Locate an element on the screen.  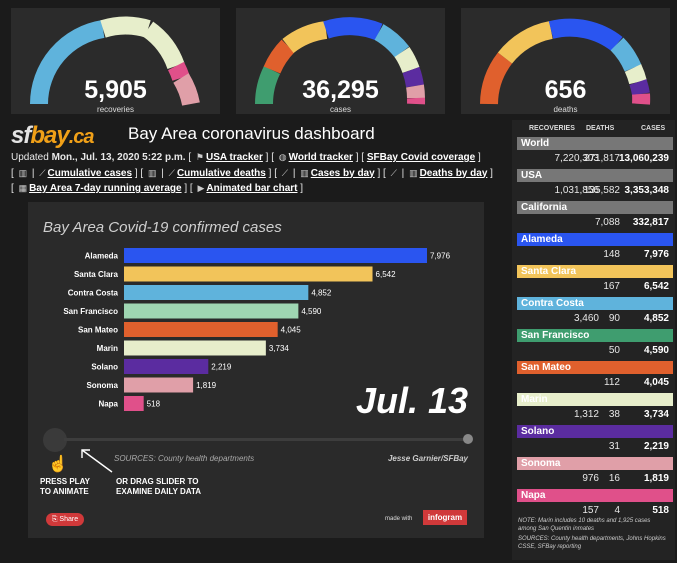
bar-value: 1,819 is located at coordinates (206, 385).